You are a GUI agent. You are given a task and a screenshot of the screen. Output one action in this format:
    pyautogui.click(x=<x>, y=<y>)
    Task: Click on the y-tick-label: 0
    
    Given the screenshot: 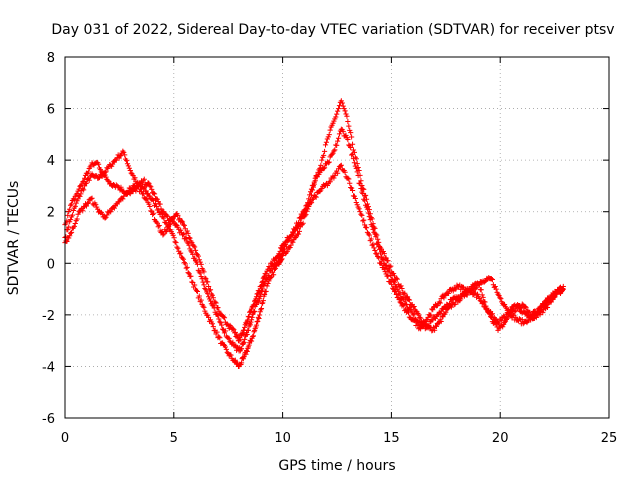 What is the action you would take?
    pyautogui.click(x=51, y=264)
    